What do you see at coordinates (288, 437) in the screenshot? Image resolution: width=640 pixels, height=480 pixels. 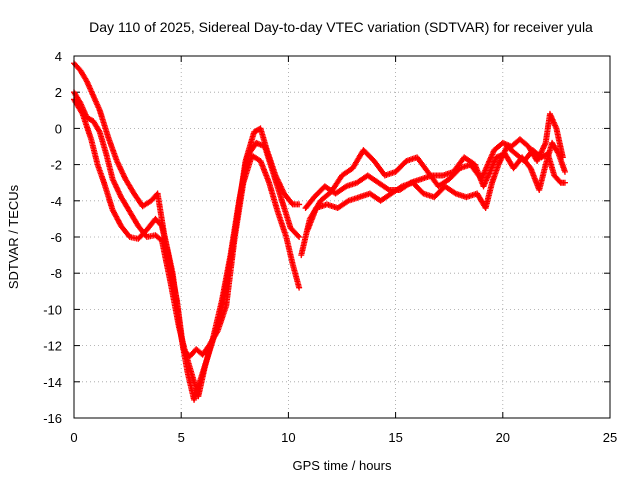 I see `x-tick-label: 10` at bounding box center [288, 437].